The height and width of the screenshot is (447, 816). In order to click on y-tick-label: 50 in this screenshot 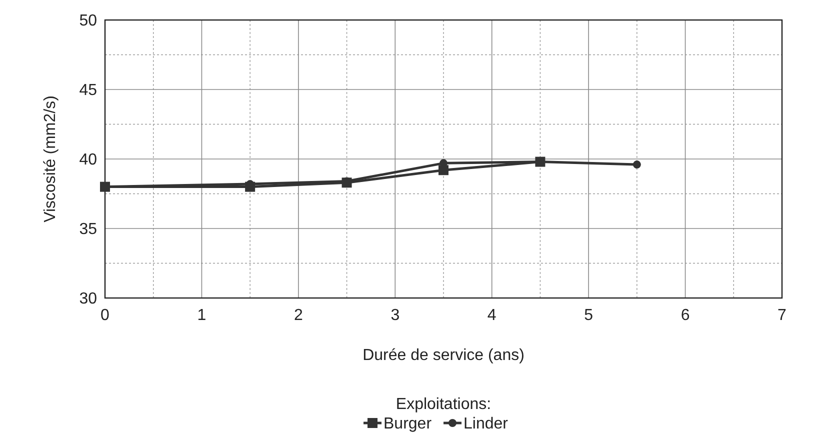, I will do `click(88, 21)`.